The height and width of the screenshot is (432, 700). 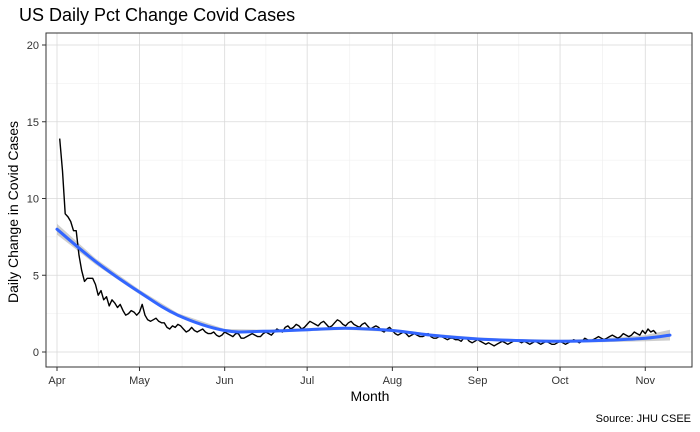 What do you see at coordinates (478, 381) in the screenshot?
I see `x-tick-label: Sep` at bounding box center [478, 381].